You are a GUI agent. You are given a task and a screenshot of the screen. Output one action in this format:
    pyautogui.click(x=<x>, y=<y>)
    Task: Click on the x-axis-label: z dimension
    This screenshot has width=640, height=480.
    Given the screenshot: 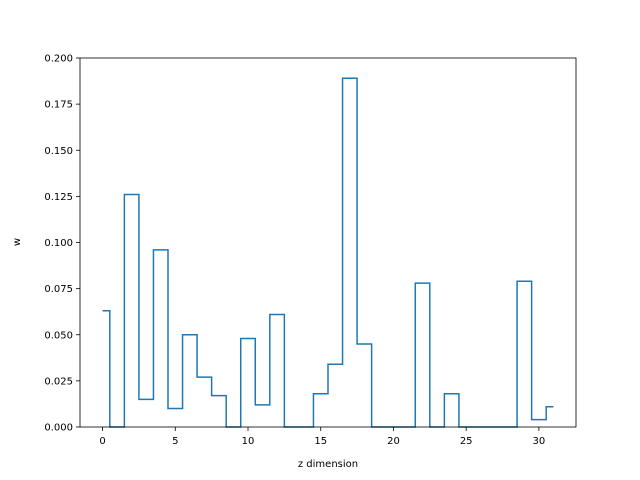 What is the action you would take?
    pyautogui.click(x=328, y=464)
    